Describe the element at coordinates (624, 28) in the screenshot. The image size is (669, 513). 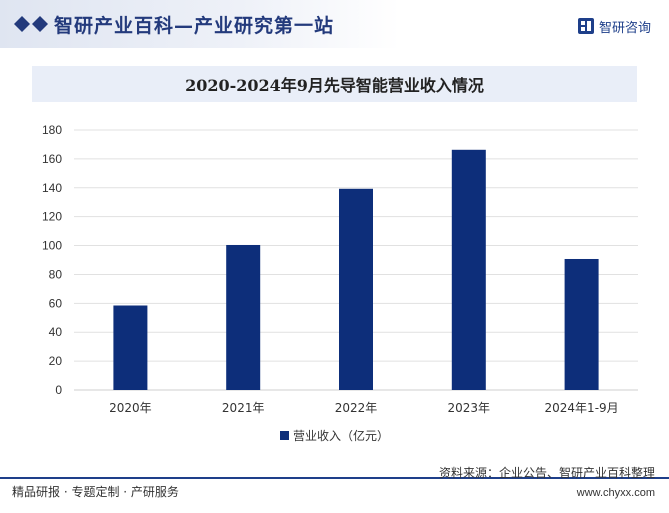
I see `brand-name: 智研咨询` at that location.